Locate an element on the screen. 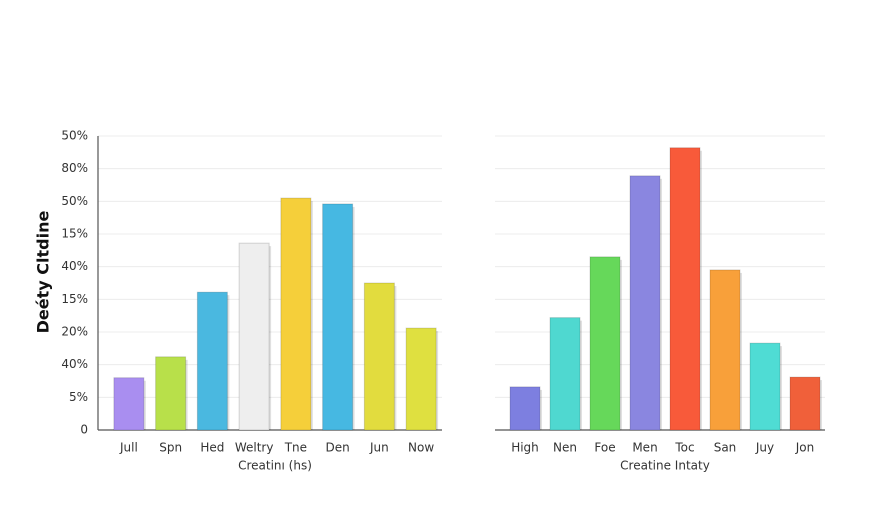  x-tick-label: Den is located at coordinates (338, 448).